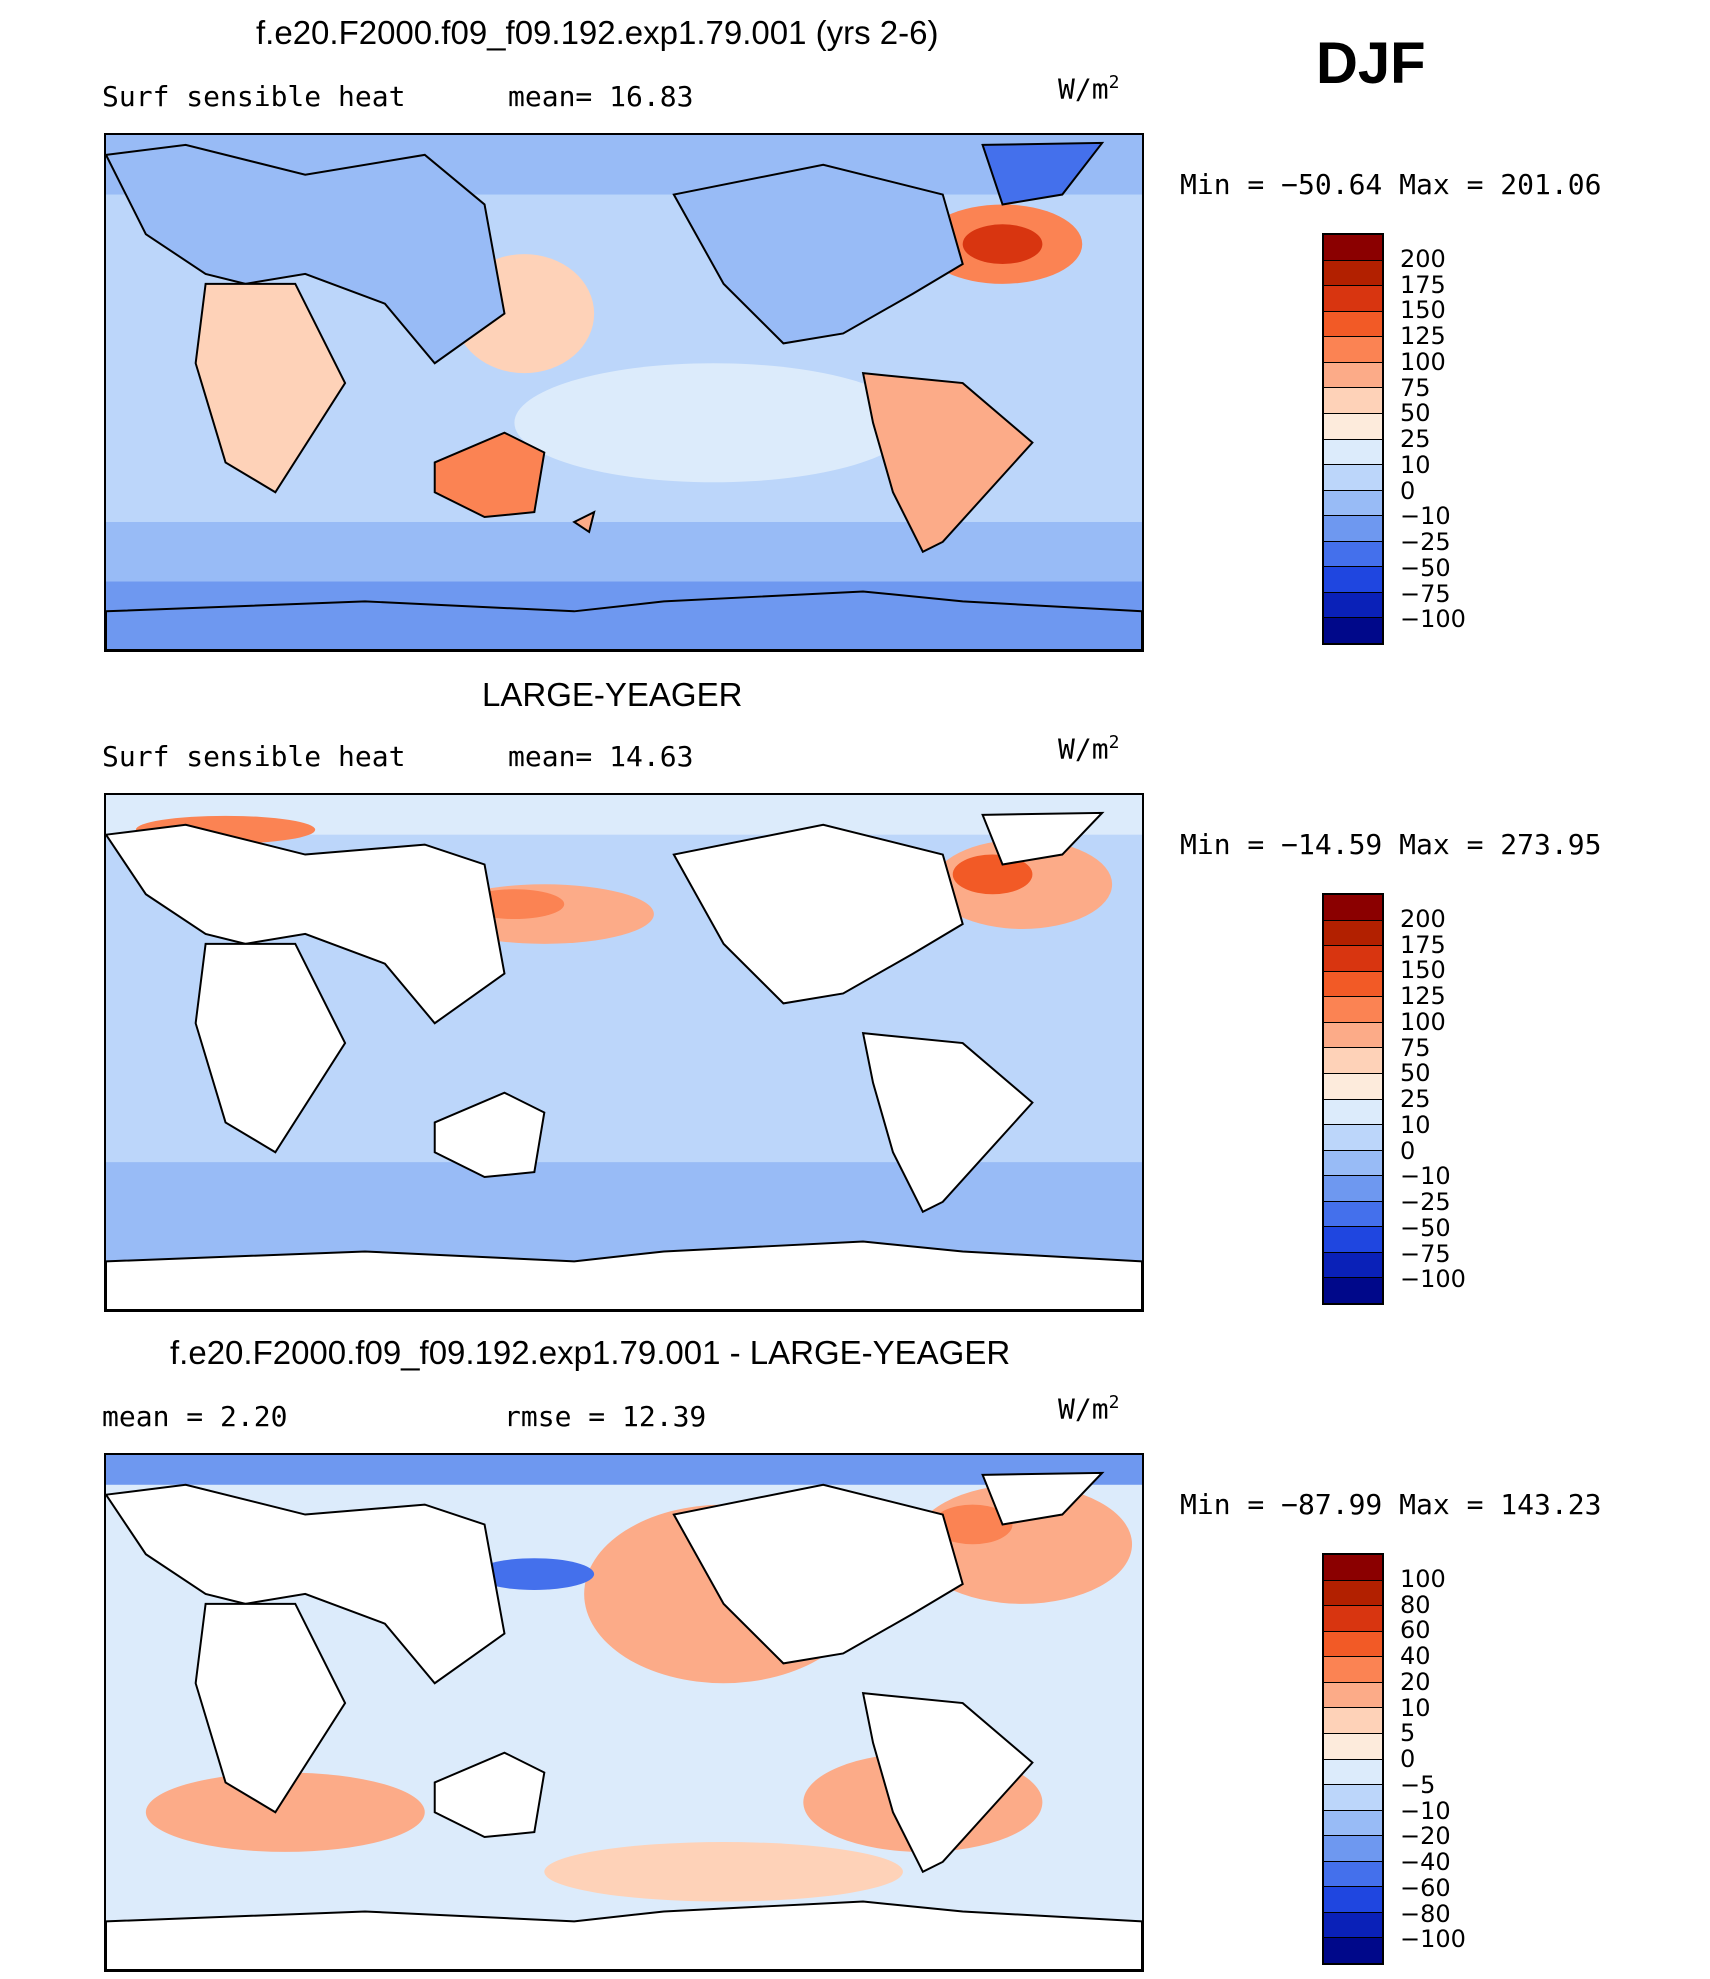 Image resolution: width=1710 pixels, height=1979 pixels. What do you see at coordinates (1391, 184) in the screenshot?
I see `panel-1-min-max: Min = −50.64 Max = 201.06` at bounding box center [1391, 184].